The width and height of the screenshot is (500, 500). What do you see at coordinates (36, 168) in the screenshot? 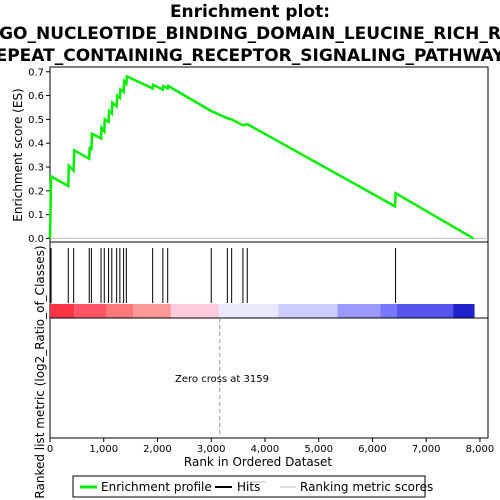
I see `es-y-tick-label: 0.3` at bounding box center [36, 168].